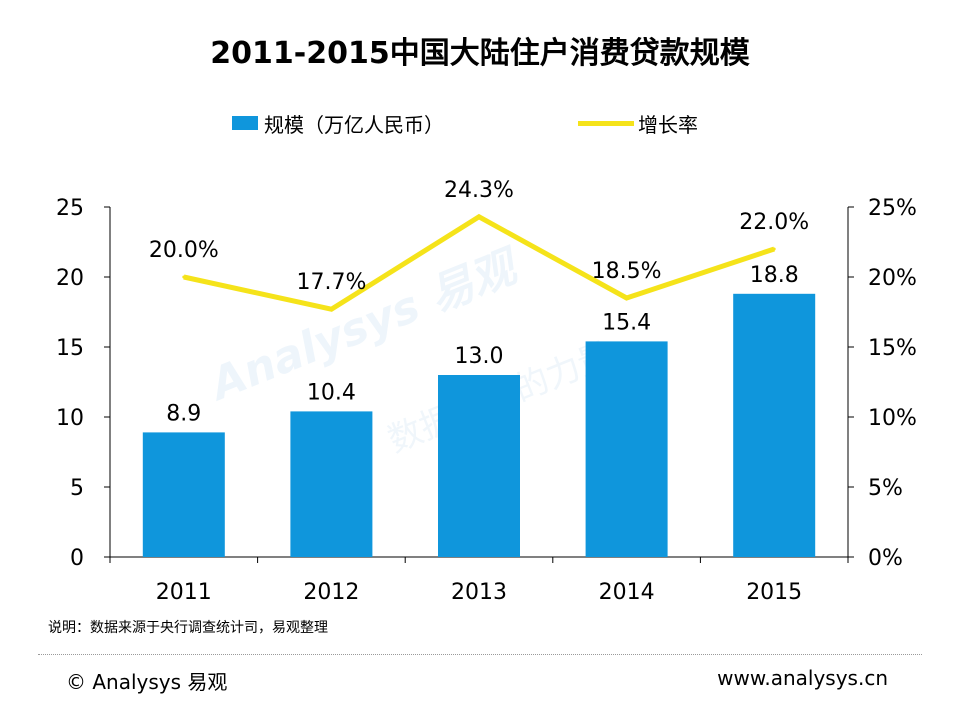 The height and width of the screenshot is (720, 960). Describe the element at coordinates (885, 488) in the screenshot. I see `right-axis-tick-label: 5%` at that location.